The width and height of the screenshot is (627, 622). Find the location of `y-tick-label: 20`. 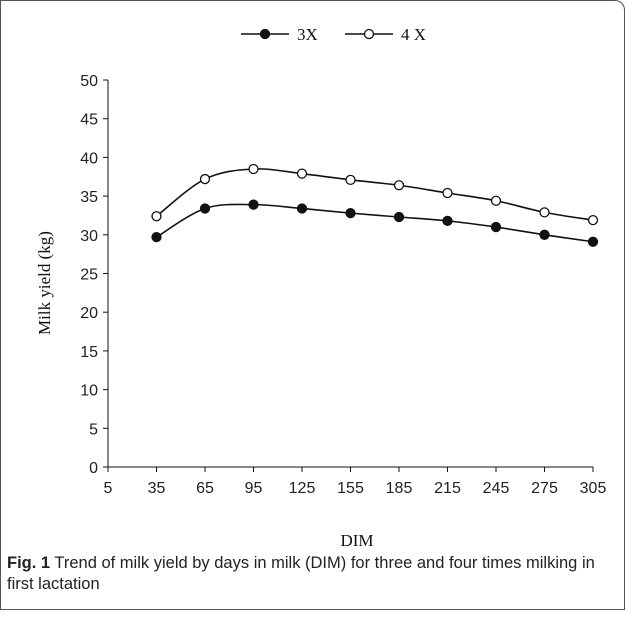

y-tick-label: 20 is located at coordinates (89, 313).